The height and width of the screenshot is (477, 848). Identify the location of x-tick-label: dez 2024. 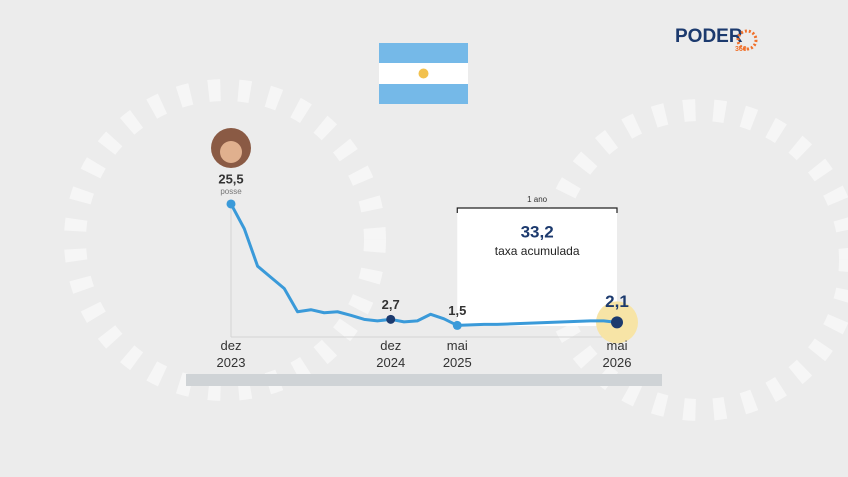
(390, 354).